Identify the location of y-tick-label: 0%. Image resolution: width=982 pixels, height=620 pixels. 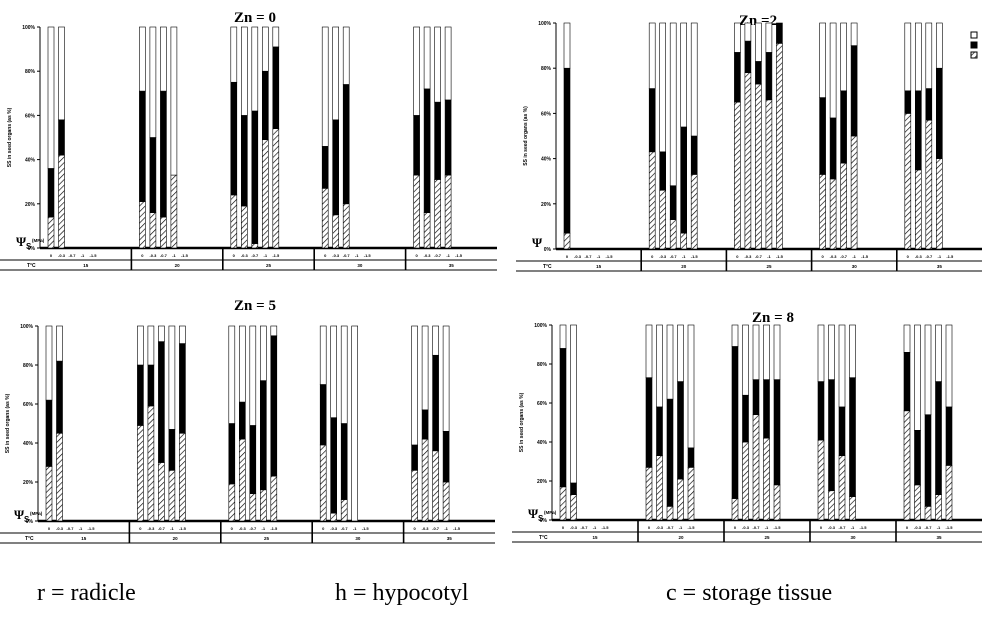
(32, 249).